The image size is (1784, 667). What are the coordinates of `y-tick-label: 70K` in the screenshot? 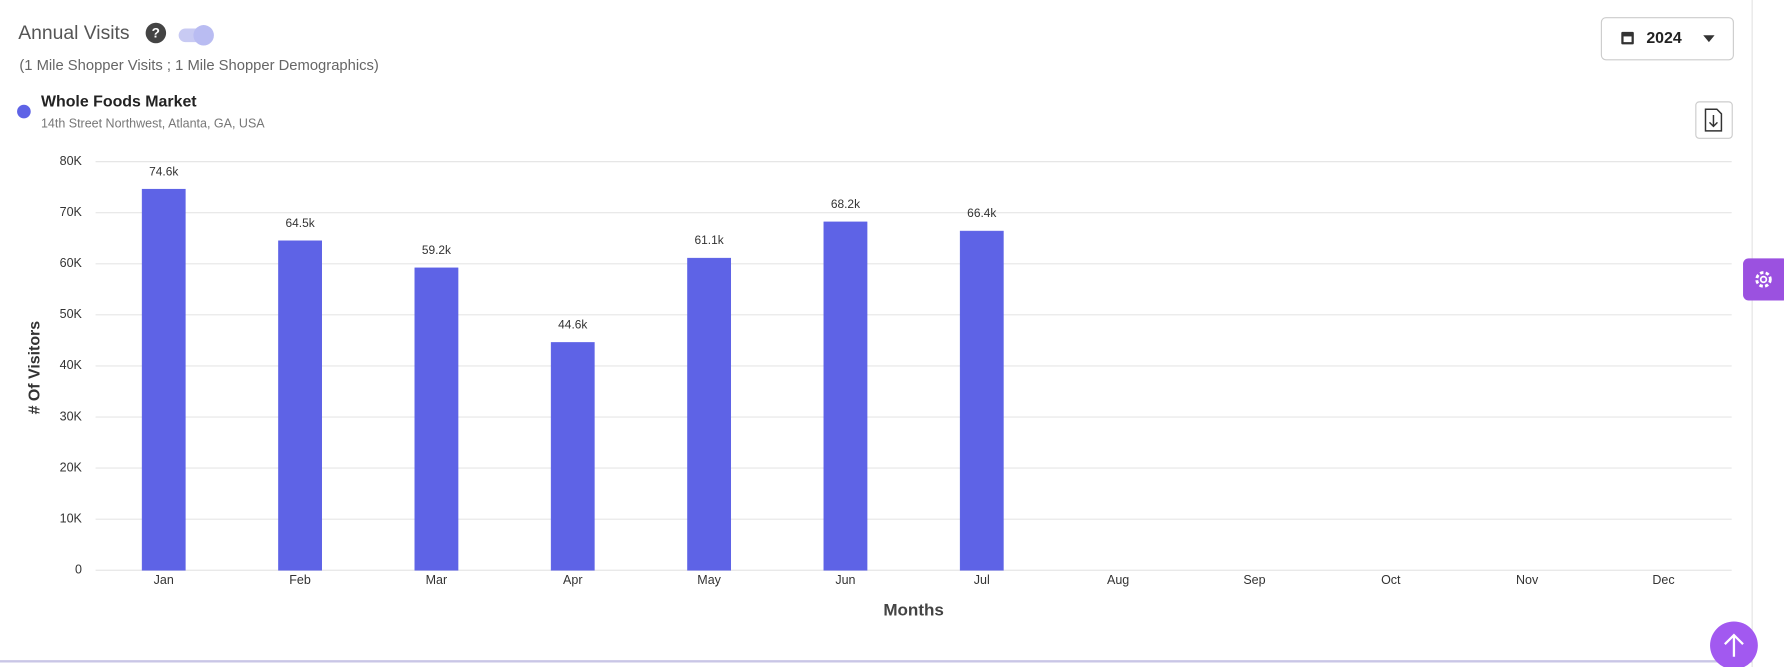 It's located at (71, 212).